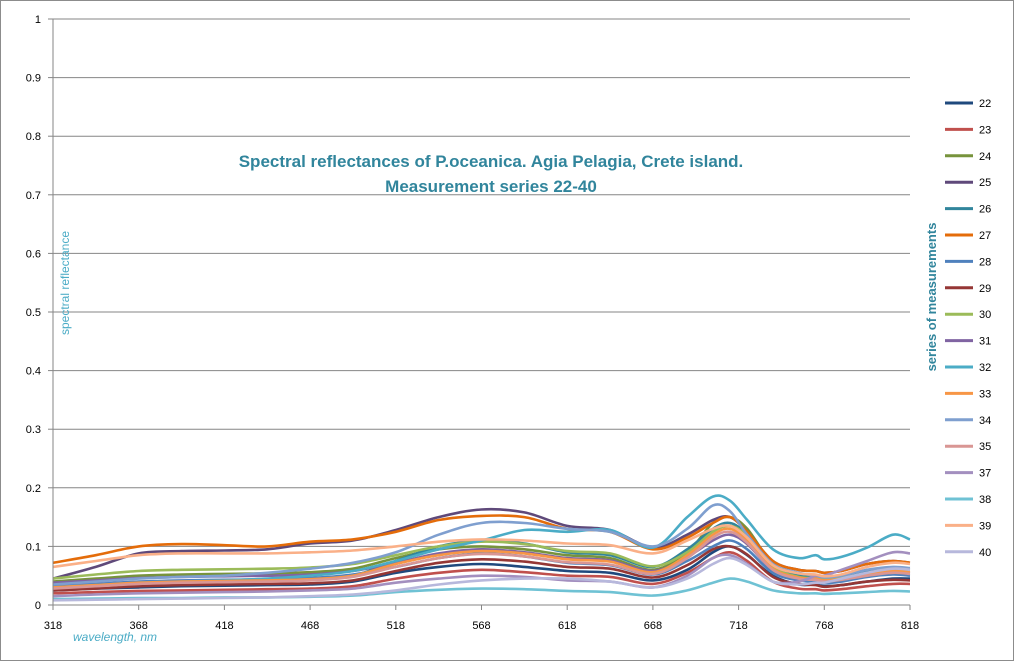 The height and width of the screenshot is (665, 1014). I want to click on legend-label-27: 27, so click(985, 236).